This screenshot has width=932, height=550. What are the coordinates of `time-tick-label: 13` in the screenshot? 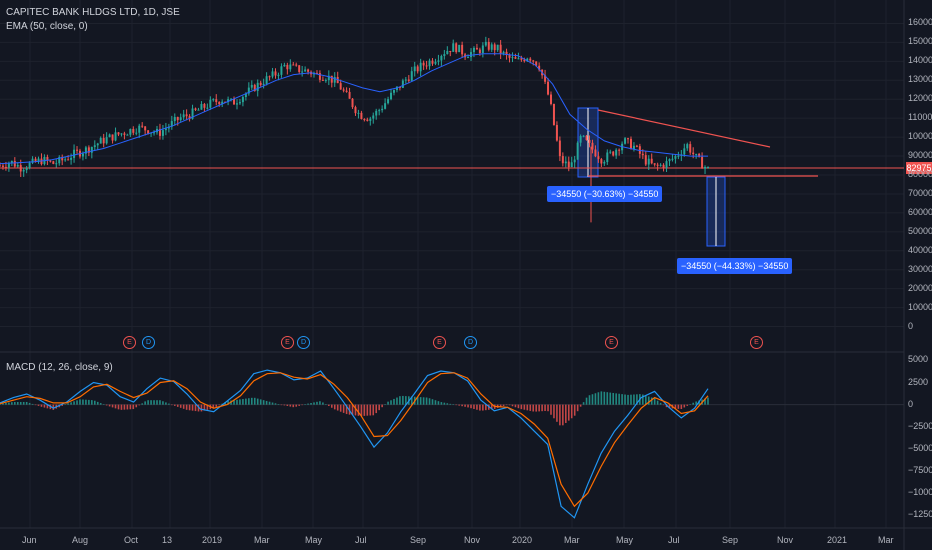 It's located at (167, 540).